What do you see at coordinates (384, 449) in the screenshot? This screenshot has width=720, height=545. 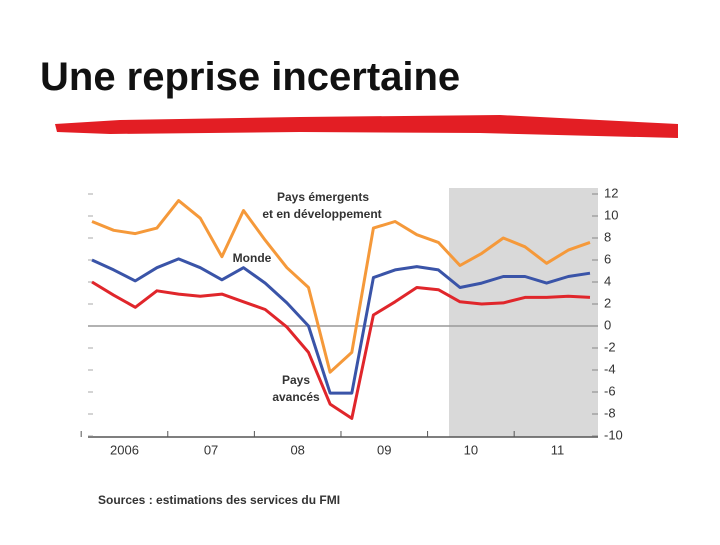 I see `x-tick-label: 09` at bounding box center [384, 449].